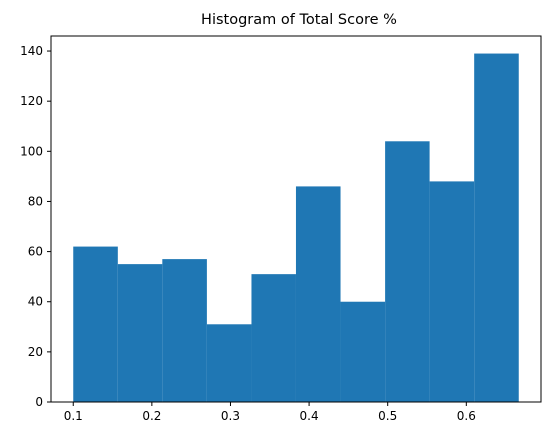 This screenshot has width=552, height=435. Describe the element at coordinates (35, 226) in the screenshot. I see `y-axis: 0 20 40 60 80 100 120 140` at that location.